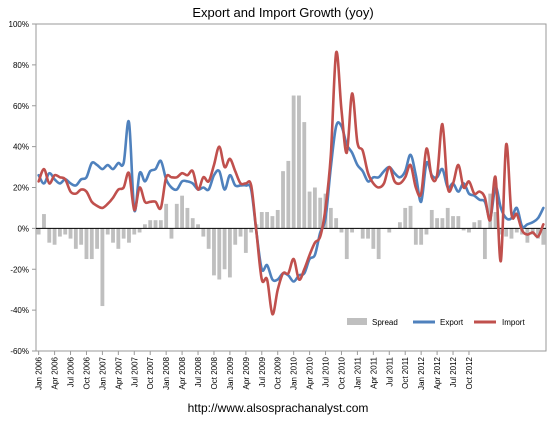 The width and height of the screenshot is (553, 424). I want to click on x-tick-label: Oct 2011, so click(405, 372).